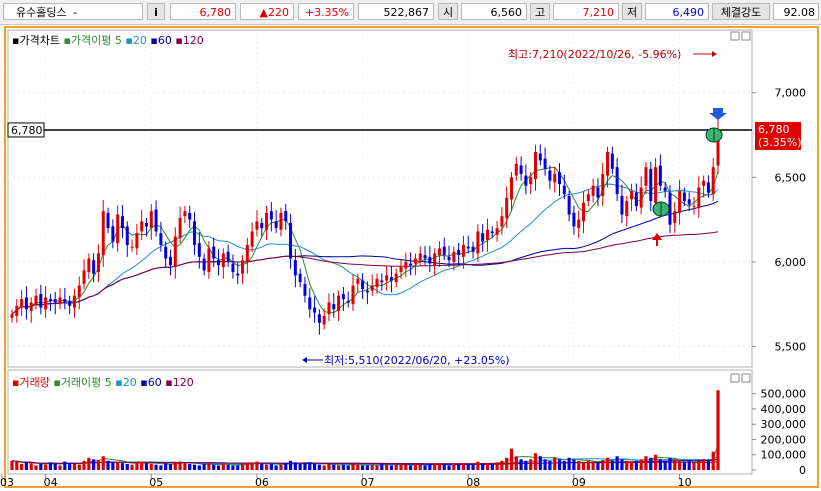  I want to click on low-annotation: 최저:5,510(2022/06/20, +23.05%), so click(417, 360).